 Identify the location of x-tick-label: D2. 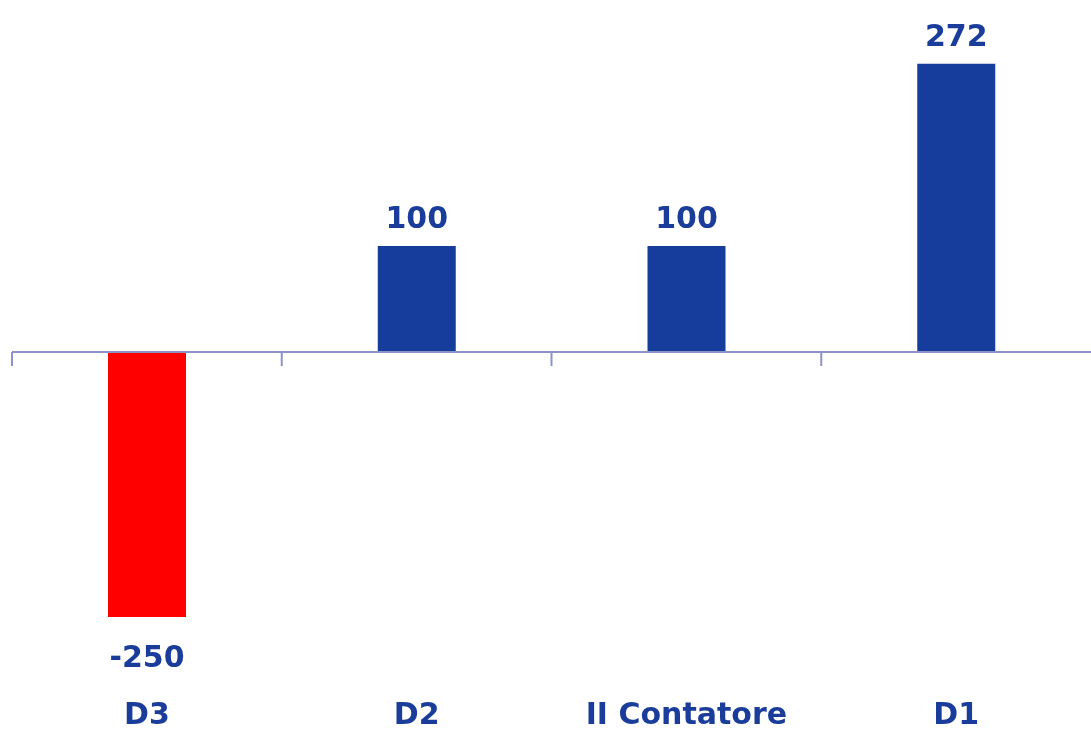
(416, 714).